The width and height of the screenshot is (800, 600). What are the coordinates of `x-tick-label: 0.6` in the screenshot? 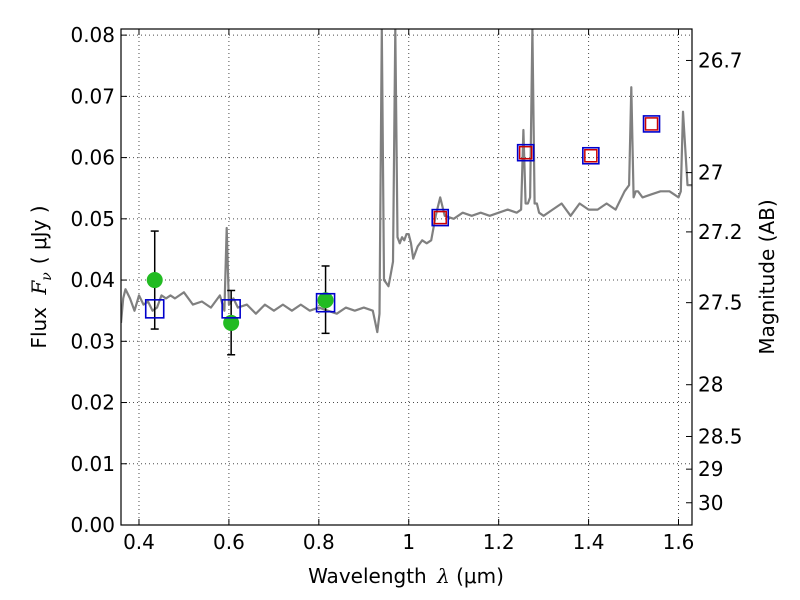 It's located at (229, 542).